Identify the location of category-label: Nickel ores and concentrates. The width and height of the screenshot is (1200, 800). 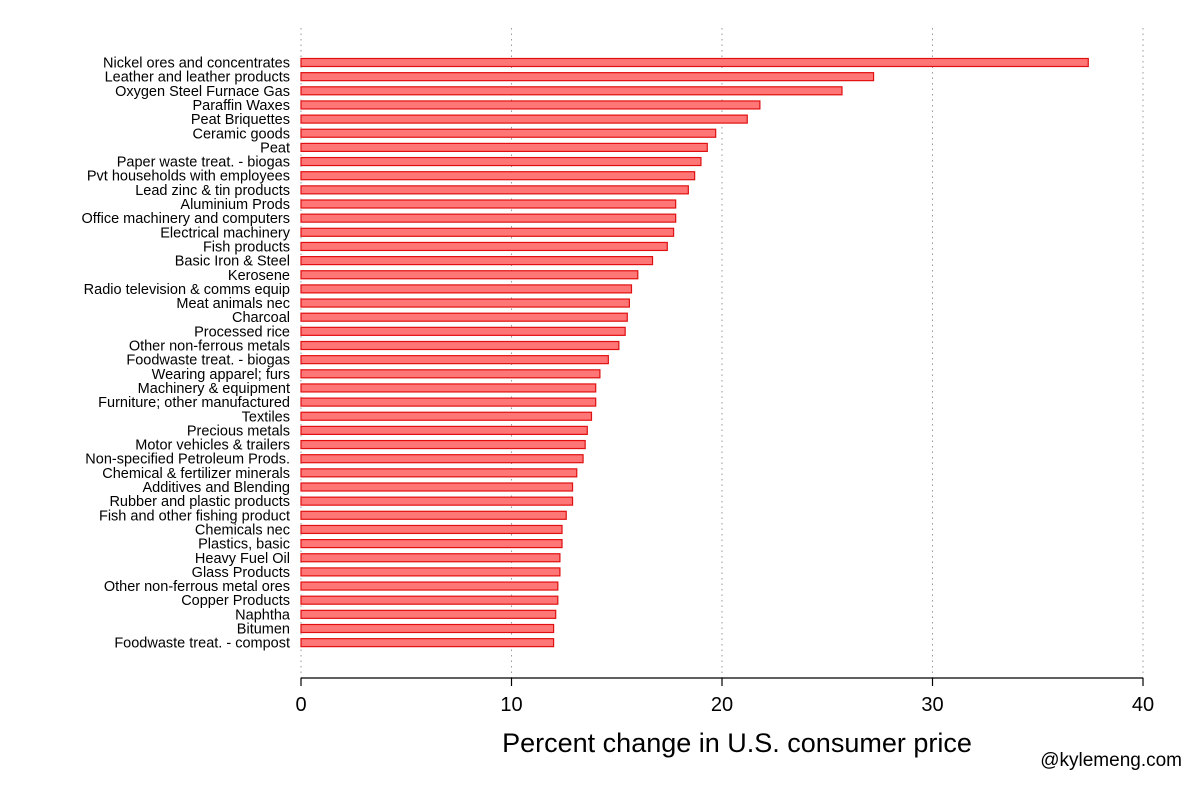
(196, 64).